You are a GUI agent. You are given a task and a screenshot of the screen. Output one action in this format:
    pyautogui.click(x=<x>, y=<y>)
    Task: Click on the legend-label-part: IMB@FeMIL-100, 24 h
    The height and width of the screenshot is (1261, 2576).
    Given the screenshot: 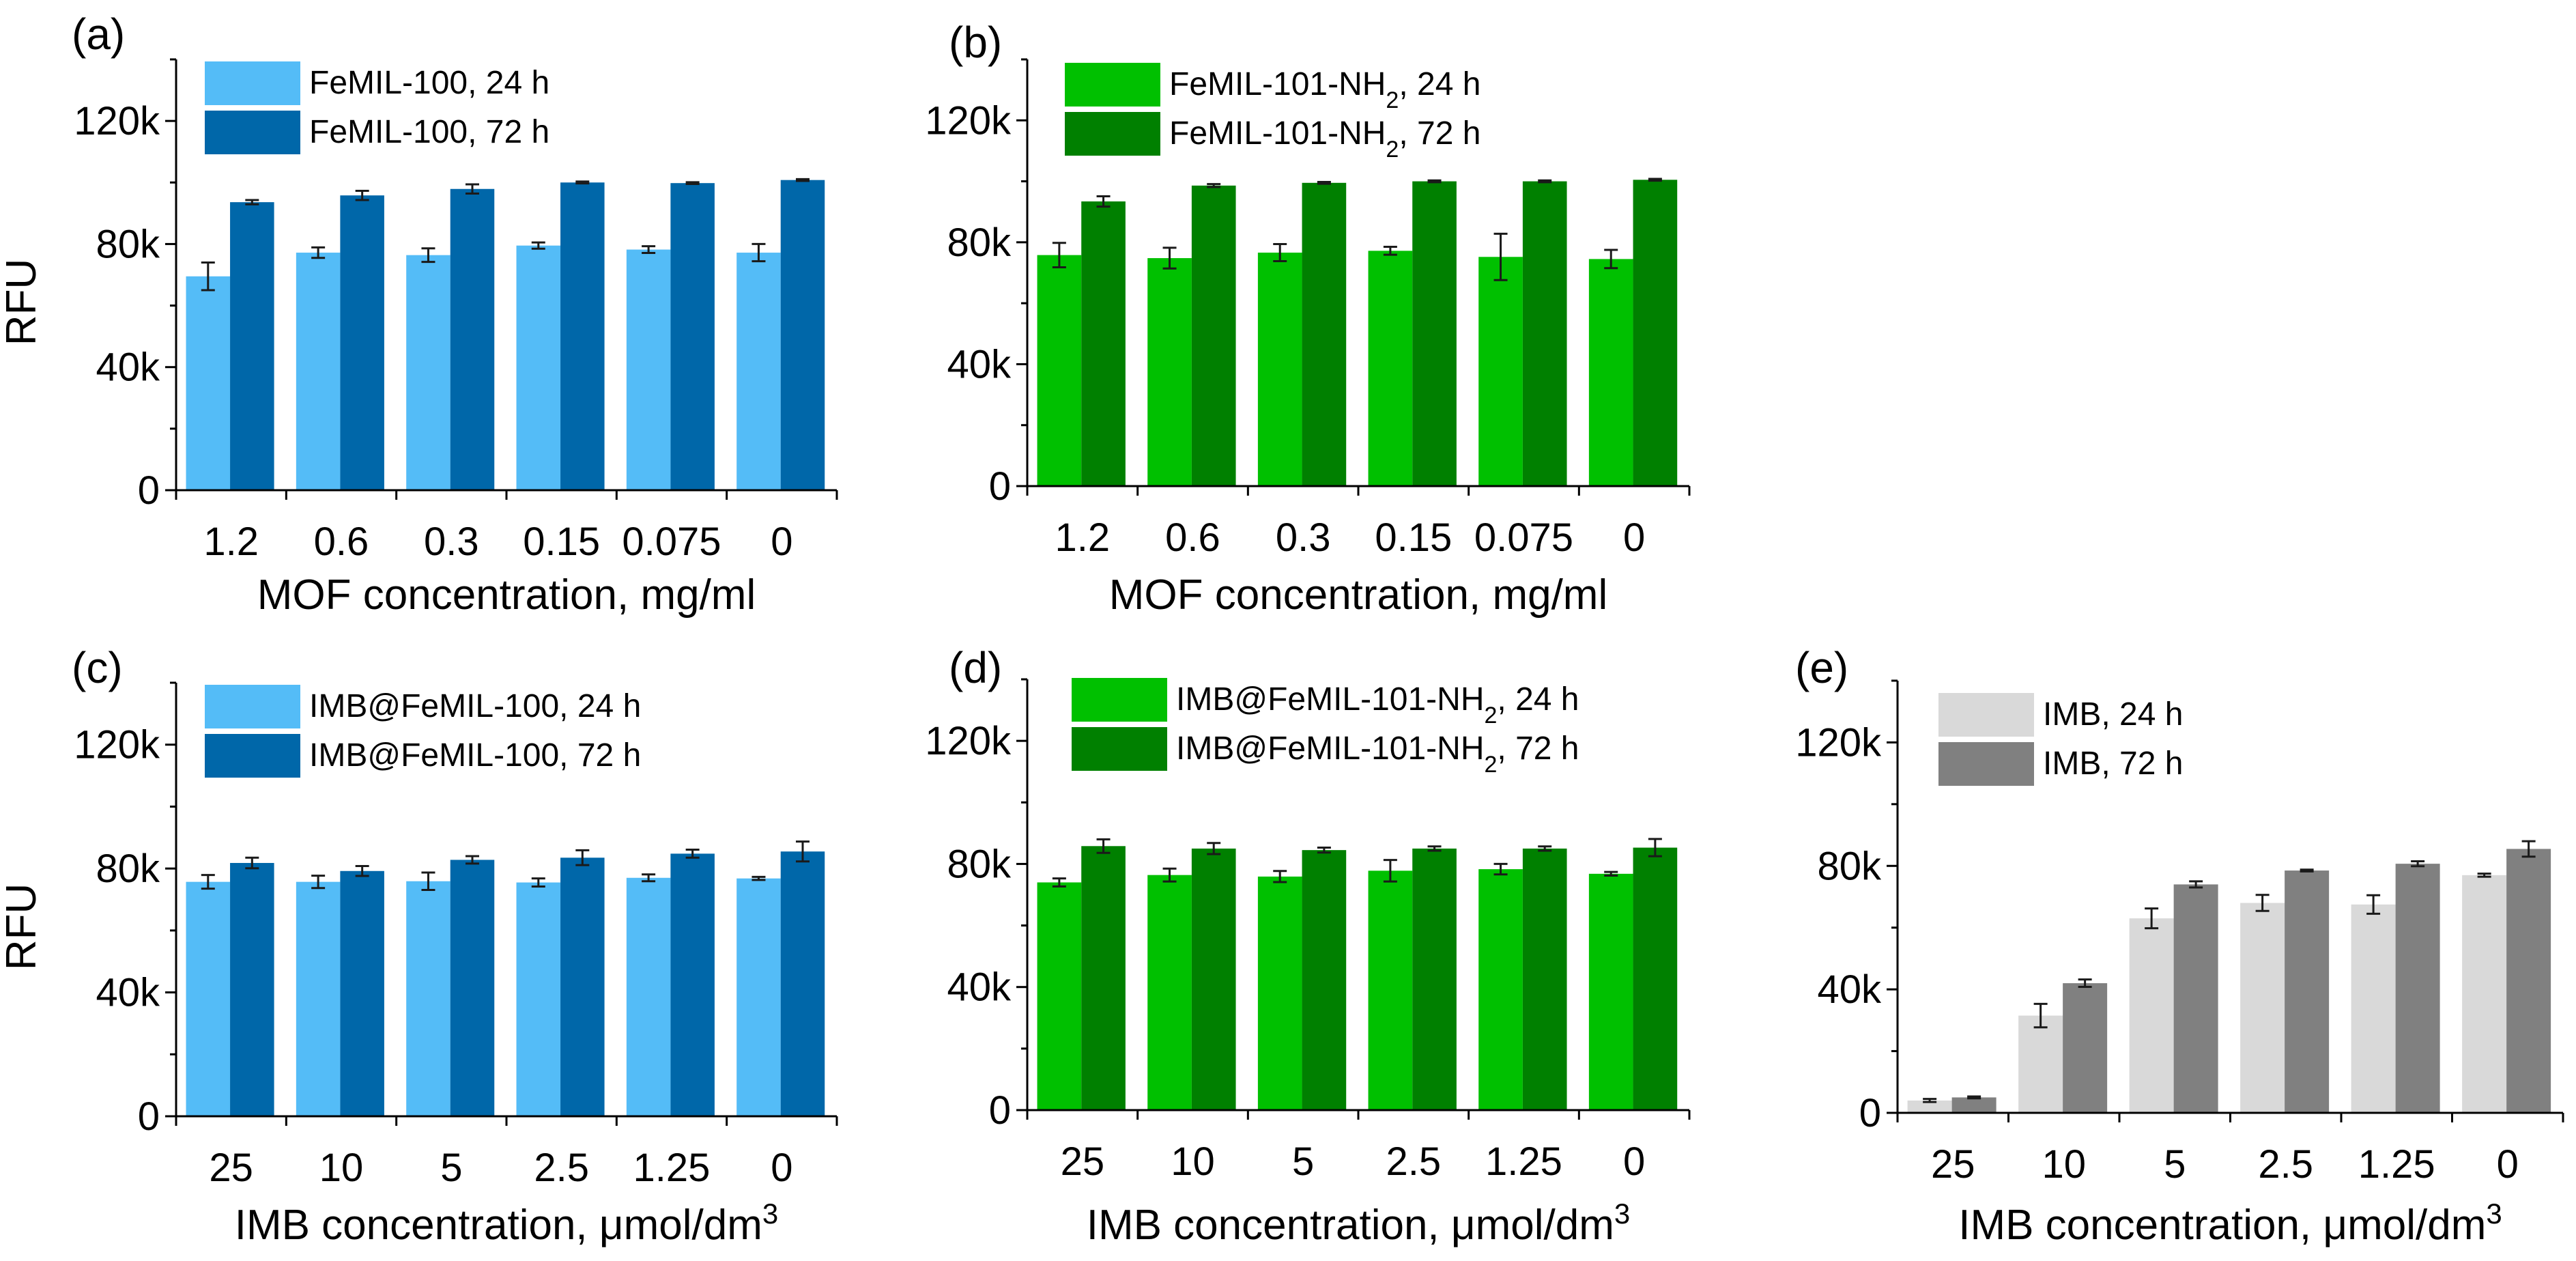 What is the action you would take?
    pyautogui.click(x=475, y=706)
    